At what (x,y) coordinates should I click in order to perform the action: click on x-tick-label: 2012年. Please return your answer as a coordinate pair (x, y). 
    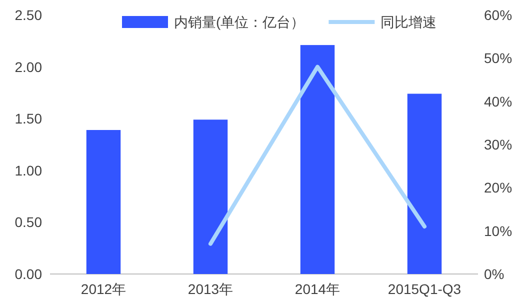
    Looking at the image, I should click on (103, 289).